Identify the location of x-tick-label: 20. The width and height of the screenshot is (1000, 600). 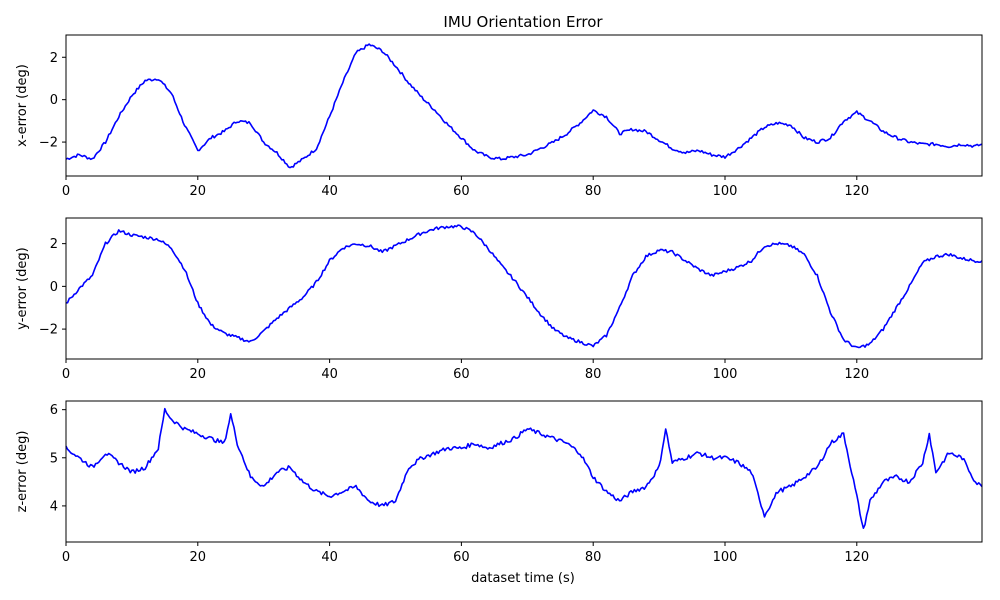
(198, 191).